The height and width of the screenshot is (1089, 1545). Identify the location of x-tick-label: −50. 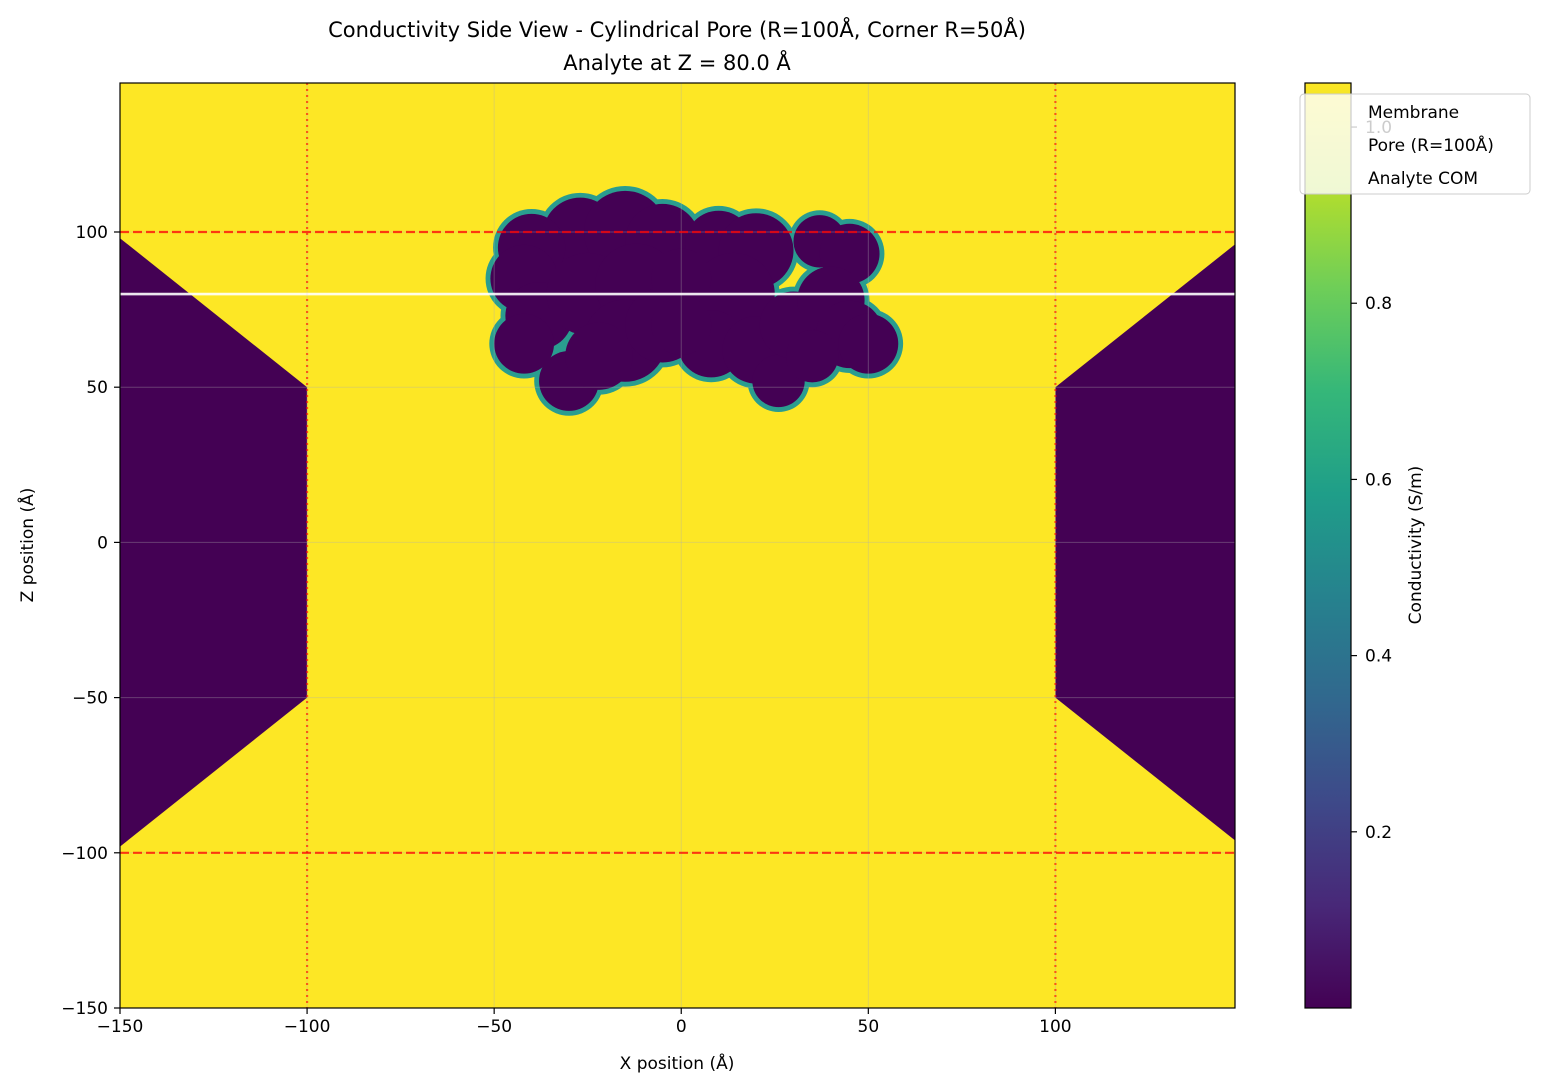
(494, 1027).